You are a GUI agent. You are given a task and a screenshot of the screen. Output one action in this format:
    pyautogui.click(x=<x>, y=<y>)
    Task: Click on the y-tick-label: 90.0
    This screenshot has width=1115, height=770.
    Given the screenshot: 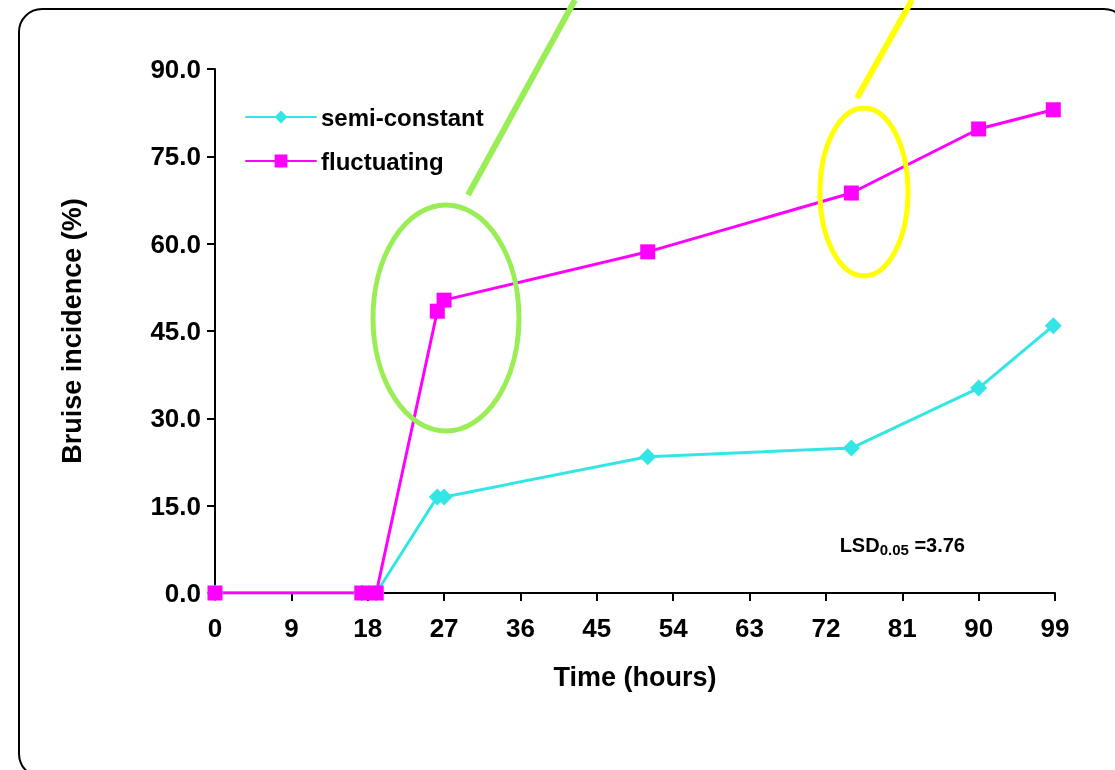 What is the action you would take?
    pyautogui.click(x=175, y=69)
    